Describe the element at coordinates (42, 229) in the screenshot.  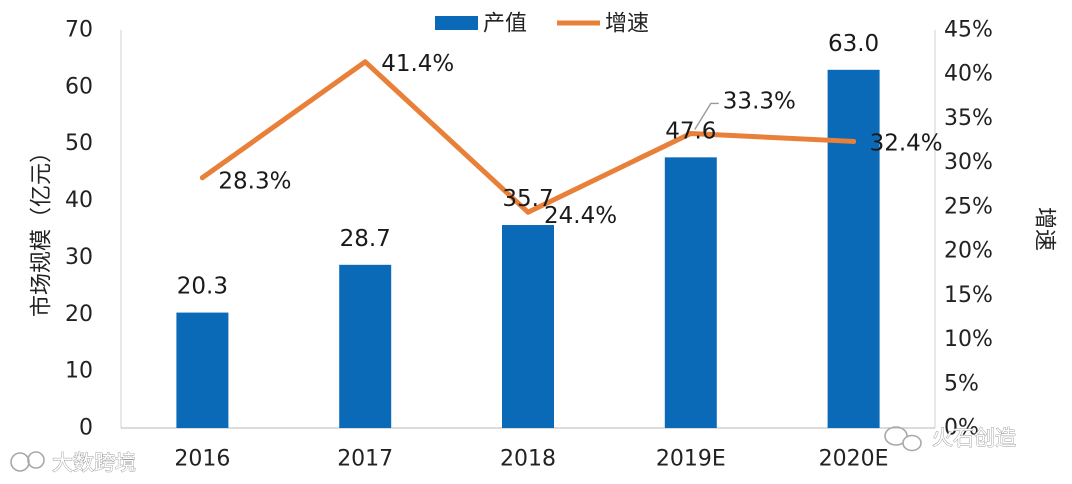
I see `y-axis-title: 市场规模（亿元）` at that location.